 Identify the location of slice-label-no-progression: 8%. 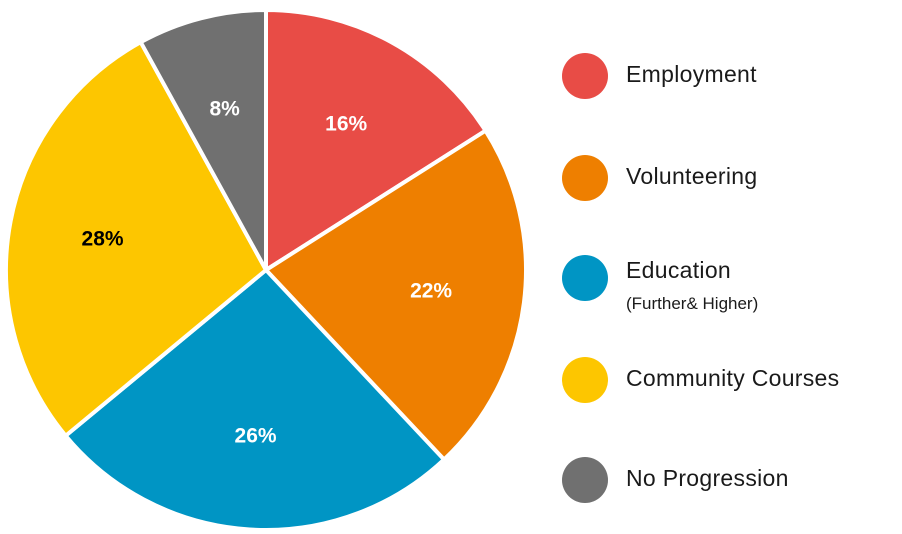
(224, 108).